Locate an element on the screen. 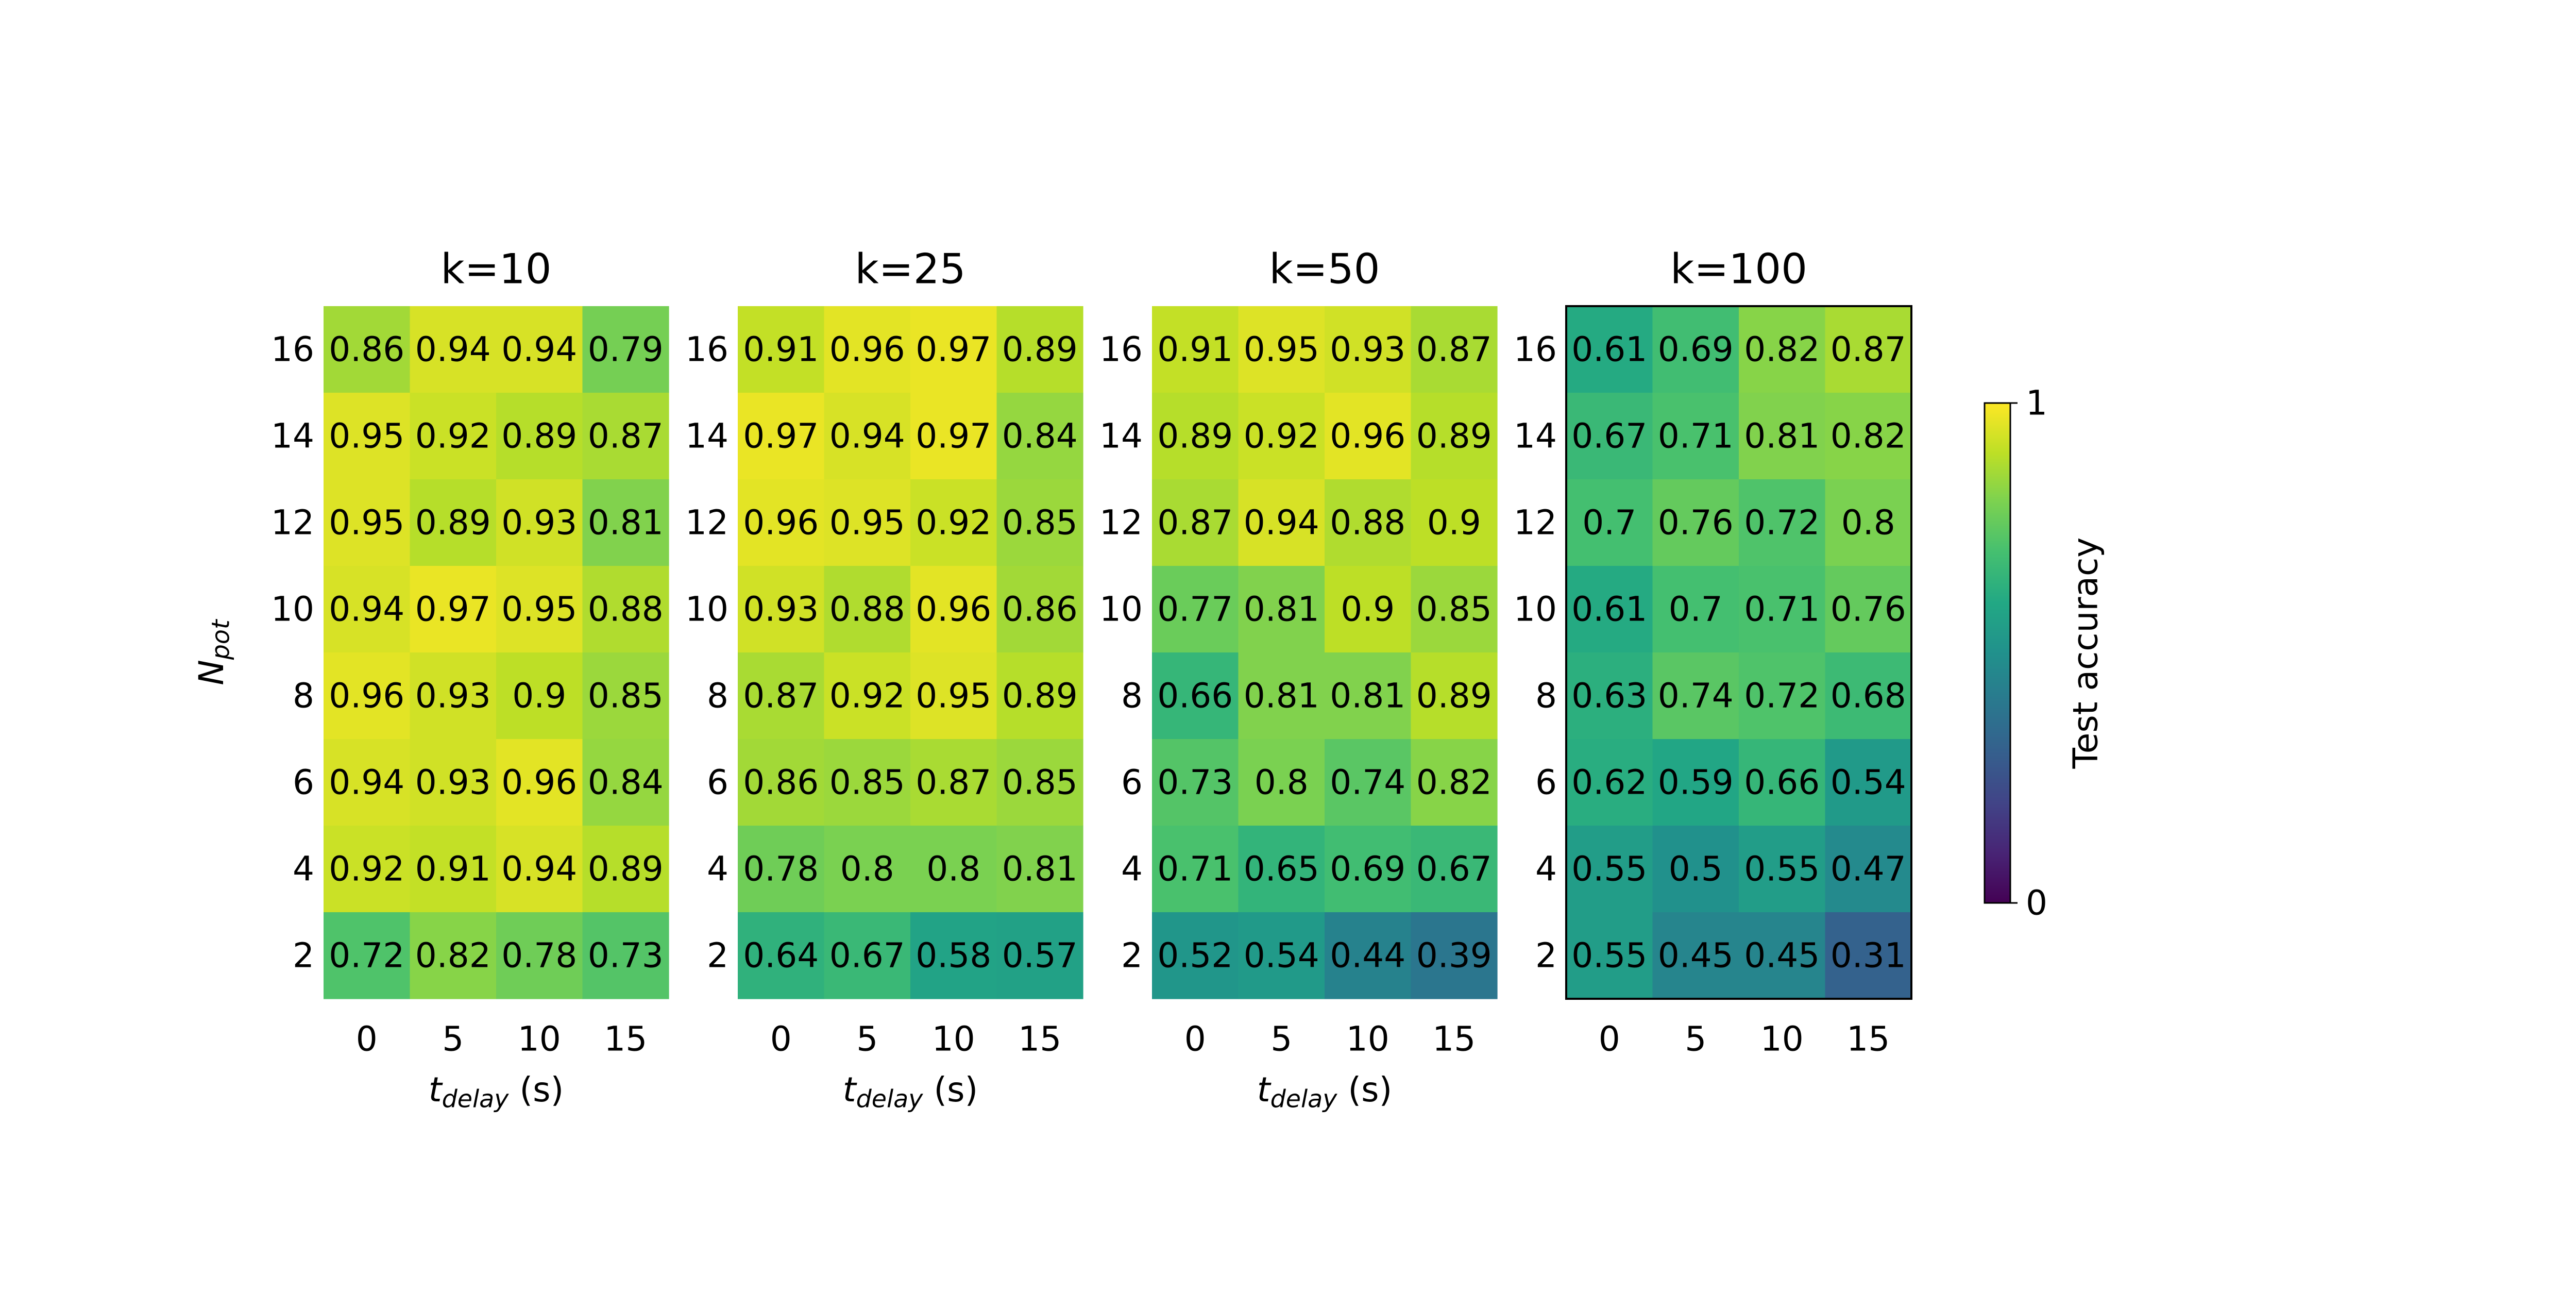  cell-value-label: 0.81 is located at coordinates (1281, 609).